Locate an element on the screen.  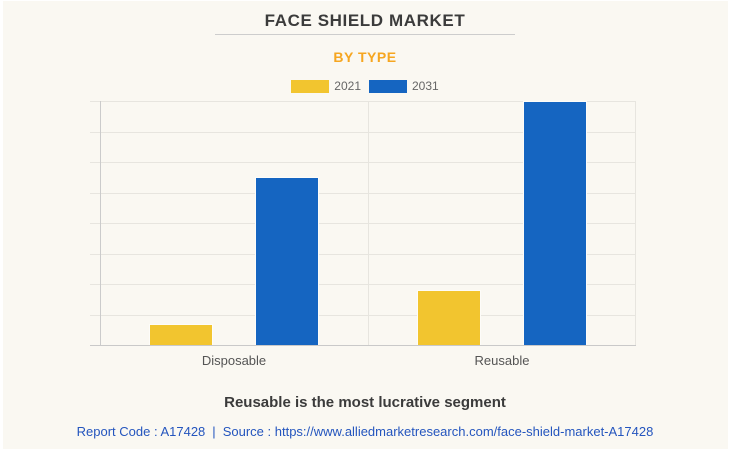
y-axis-line is located at coordinates (100, 223).